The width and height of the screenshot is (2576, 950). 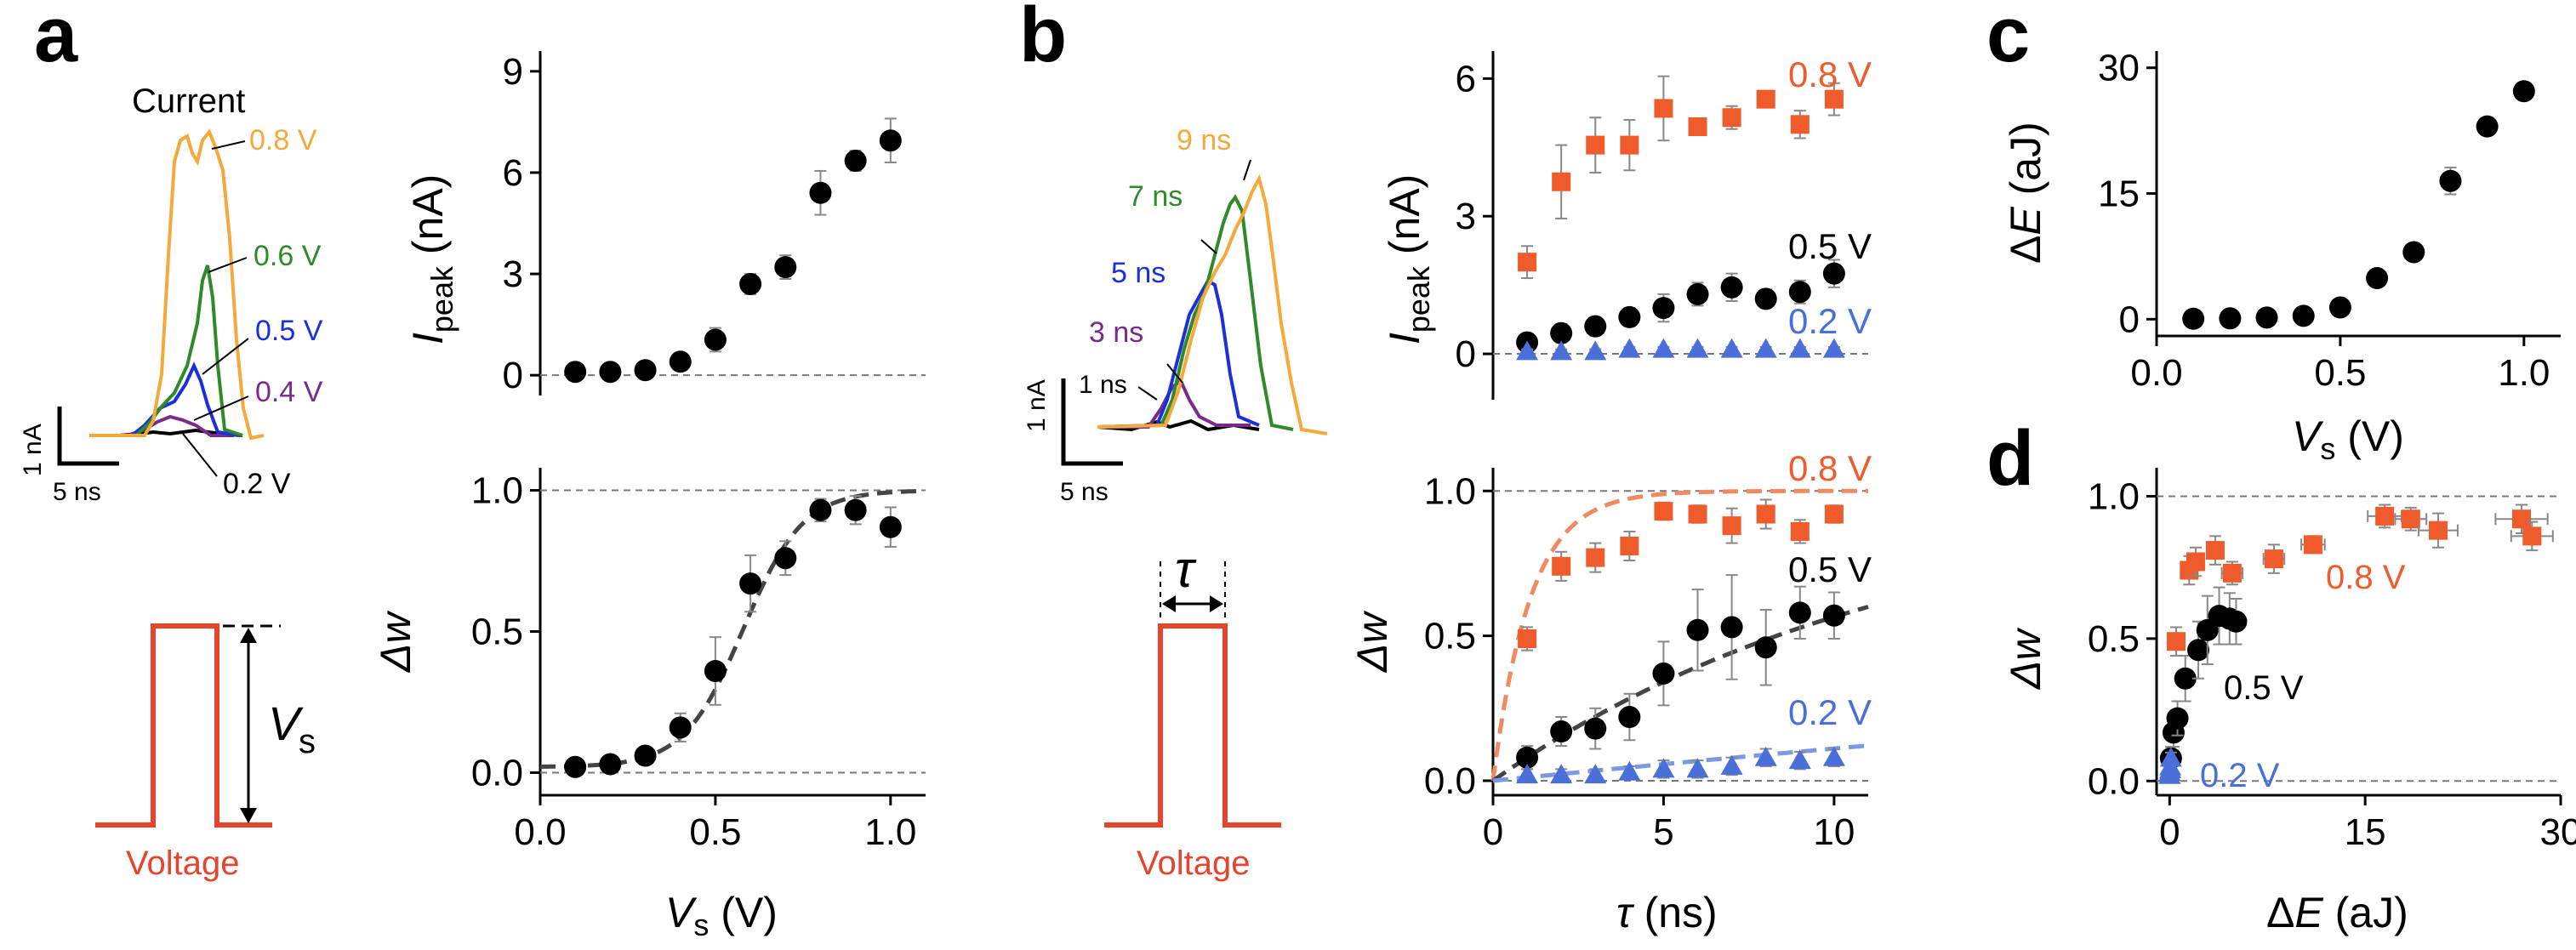 What do you see at coordinates (1147, 393) in the screenshot?
I see `leader-1ns` at bounding box center [1147, 393].